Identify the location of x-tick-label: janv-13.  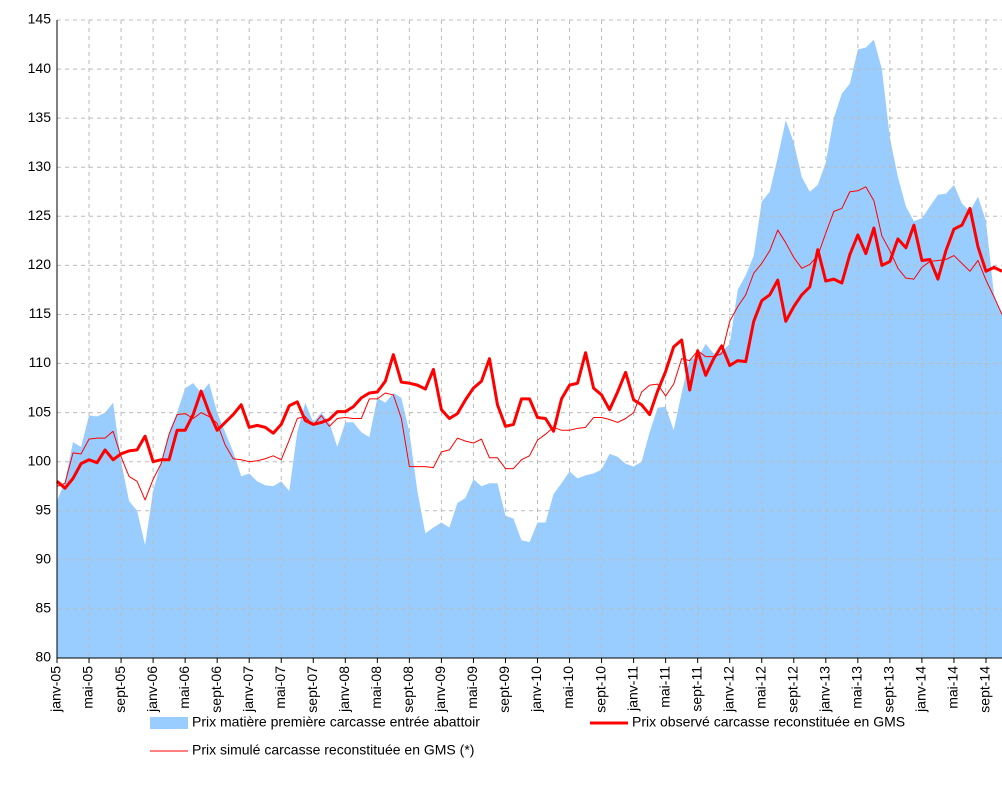
(825, 689).